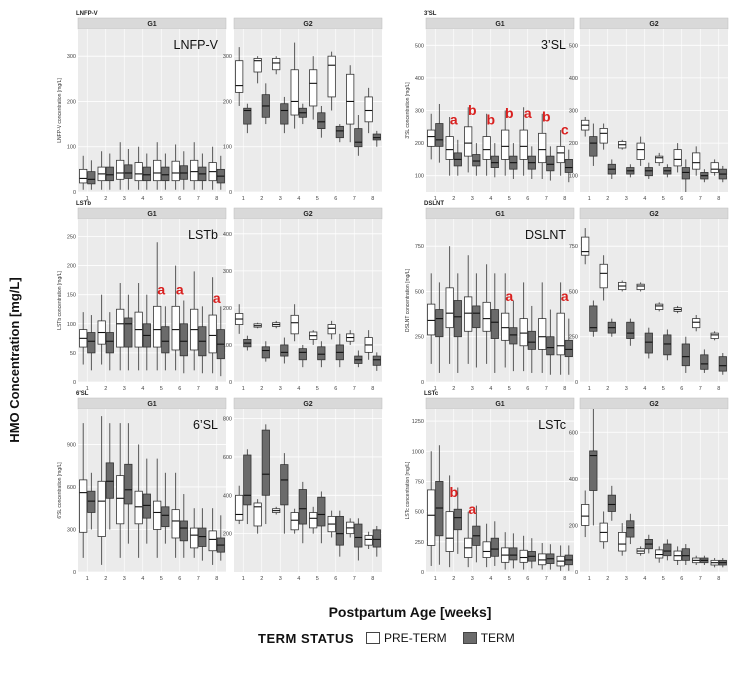 This screenshot has height=676, width=736. What do you see at coordinates (663, 389) in the screenshot?
I see `x-tick-label: 5` at bounding box center [663, 389].